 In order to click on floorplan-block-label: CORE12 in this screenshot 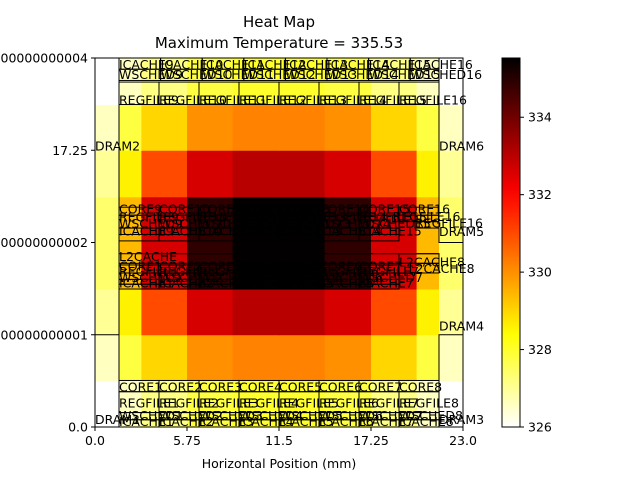, I will do `click(264, 209)`.